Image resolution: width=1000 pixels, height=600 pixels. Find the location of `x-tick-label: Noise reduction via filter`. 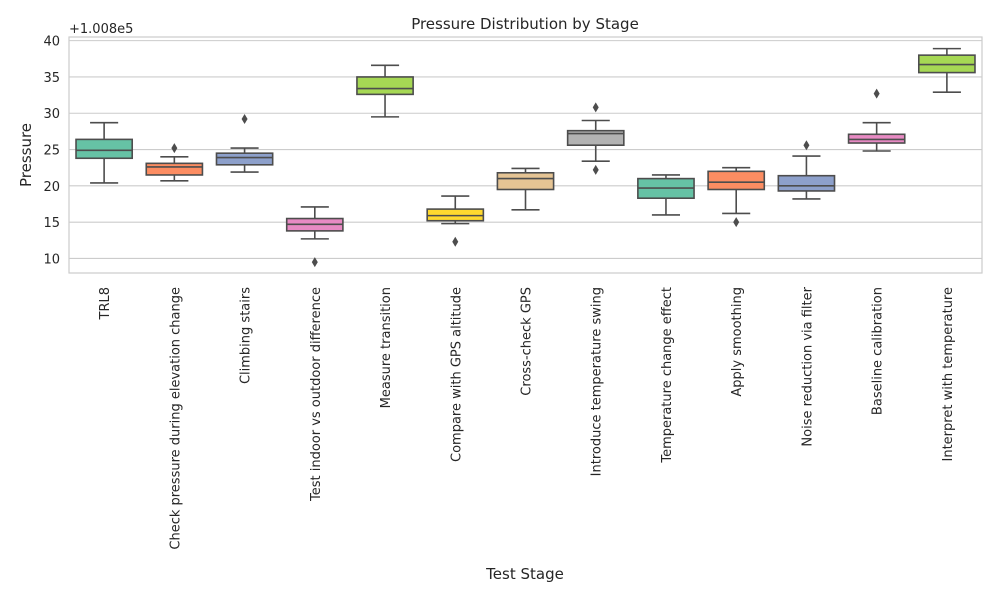

x-tick-label: Noise reduction via filter is located at coordinates (807, 366).